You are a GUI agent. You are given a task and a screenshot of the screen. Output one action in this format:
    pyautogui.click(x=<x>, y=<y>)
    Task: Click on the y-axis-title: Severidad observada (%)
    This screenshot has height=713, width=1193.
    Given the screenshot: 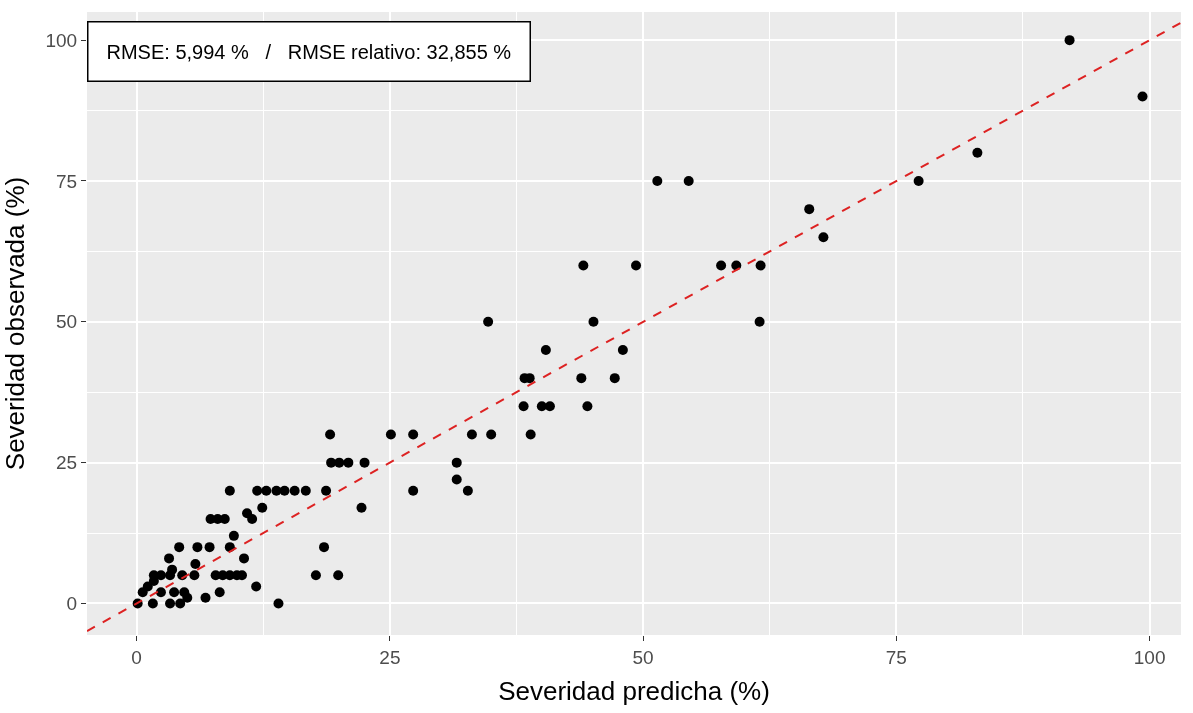 What is the action you would take?
    pyautogui.click(x=15, y=323)
    